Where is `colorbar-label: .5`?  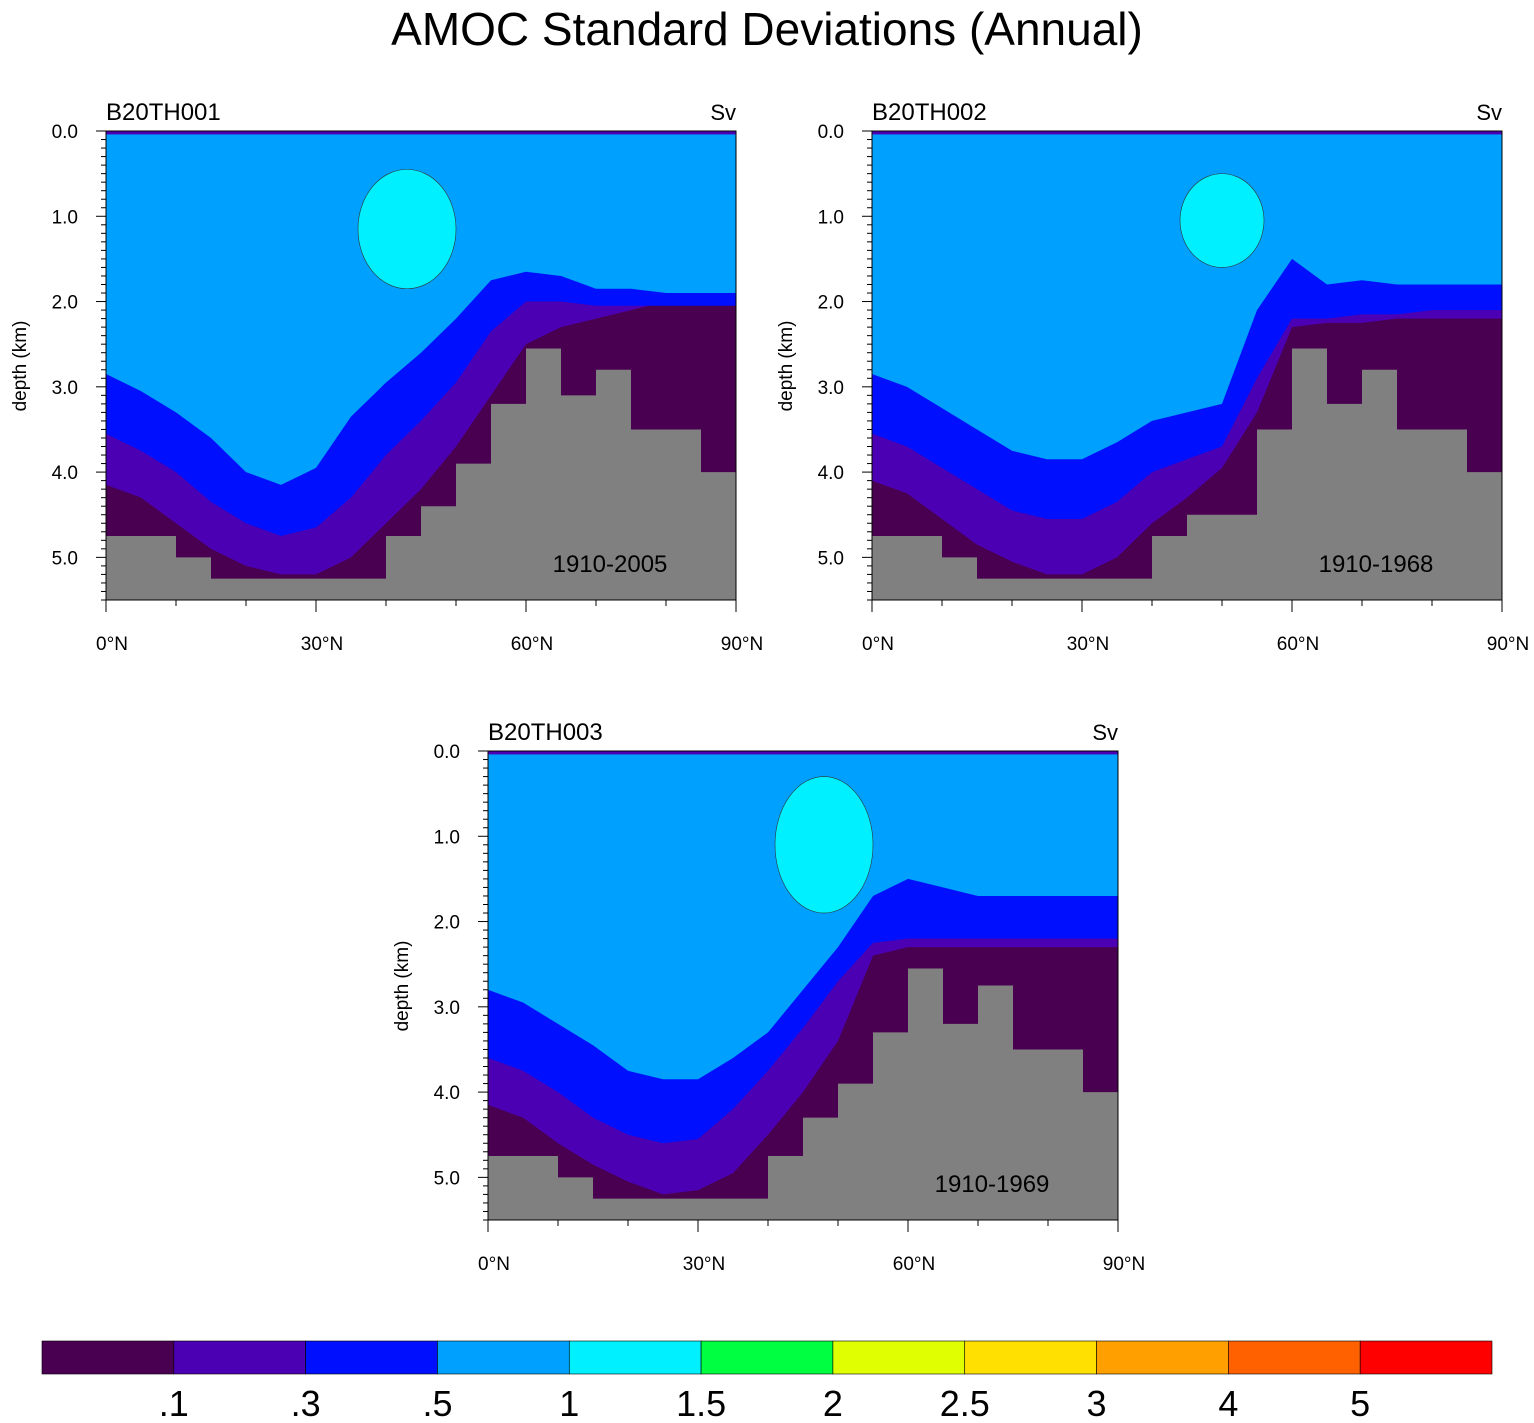 colorbar-label: .5 is located at coordinates (437, 1403).